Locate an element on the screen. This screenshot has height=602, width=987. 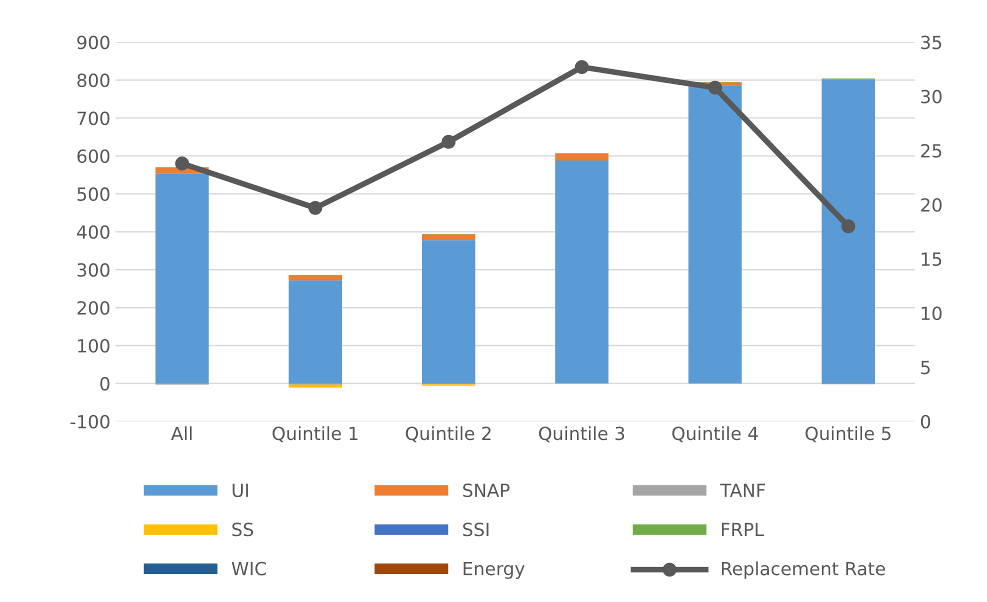
y-tick-label: 400 is located at coordinates (93, 232).